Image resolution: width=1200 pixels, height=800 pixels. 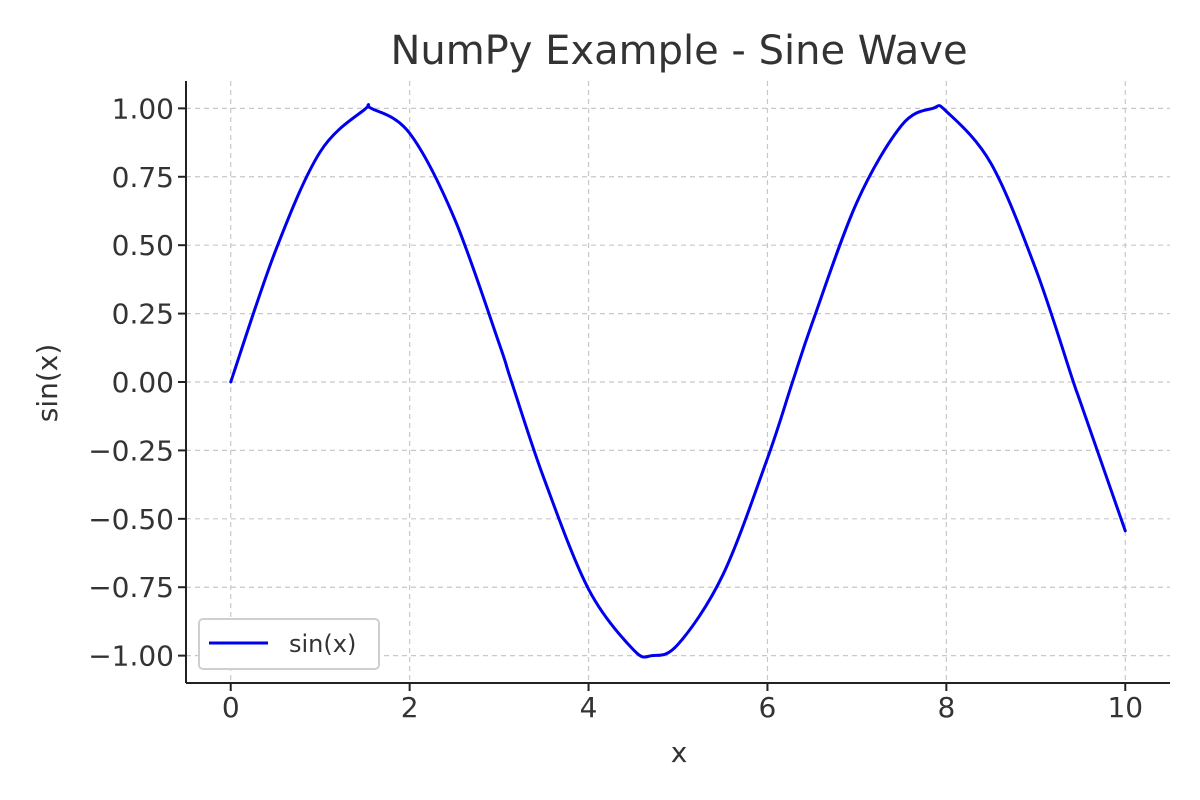 What do you see at coordinates (131, 656) in the screenshot?
I see `y-tick-label: −1.00` at bounding box center [131, 656].